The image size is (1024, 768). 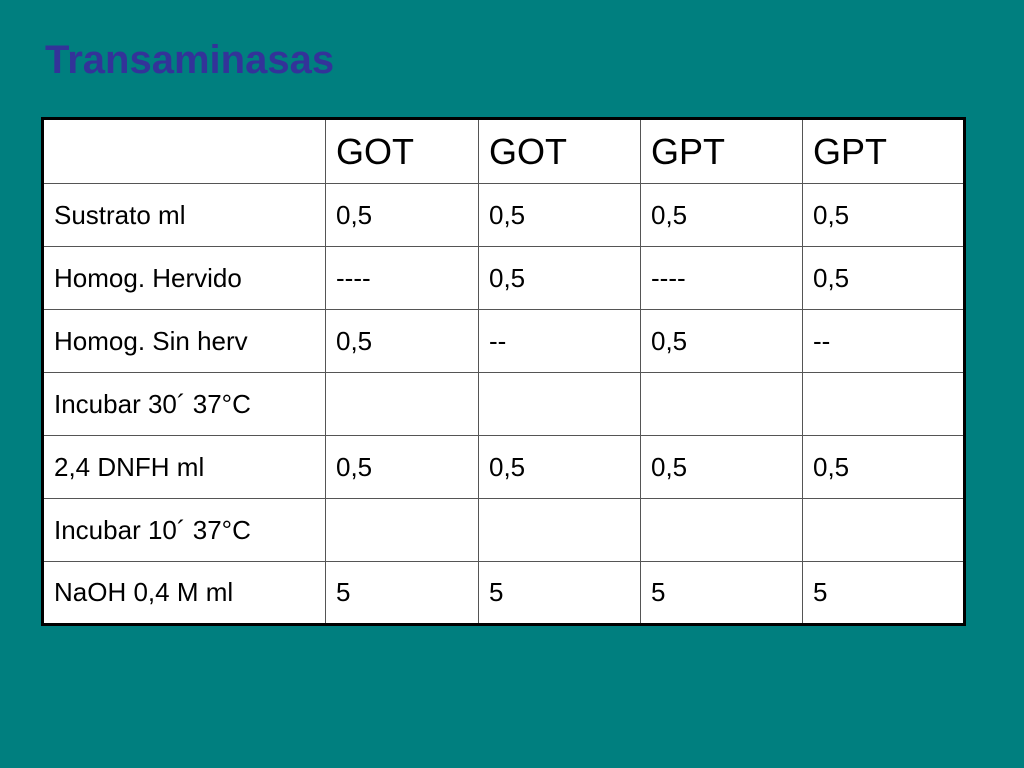 I want to click on table-row: Homog. Hervido ---- 0,5 ---- 0,5, so click(x=503, y=278).